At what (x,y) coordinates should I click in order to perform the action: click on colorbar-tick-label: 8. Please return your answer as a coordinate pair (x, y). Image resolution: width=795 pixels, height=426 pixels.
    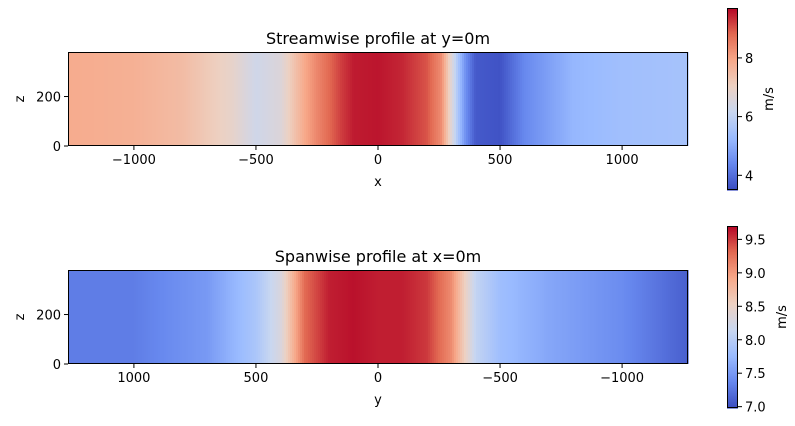
    Looking at the image, I should click on (749, 59).